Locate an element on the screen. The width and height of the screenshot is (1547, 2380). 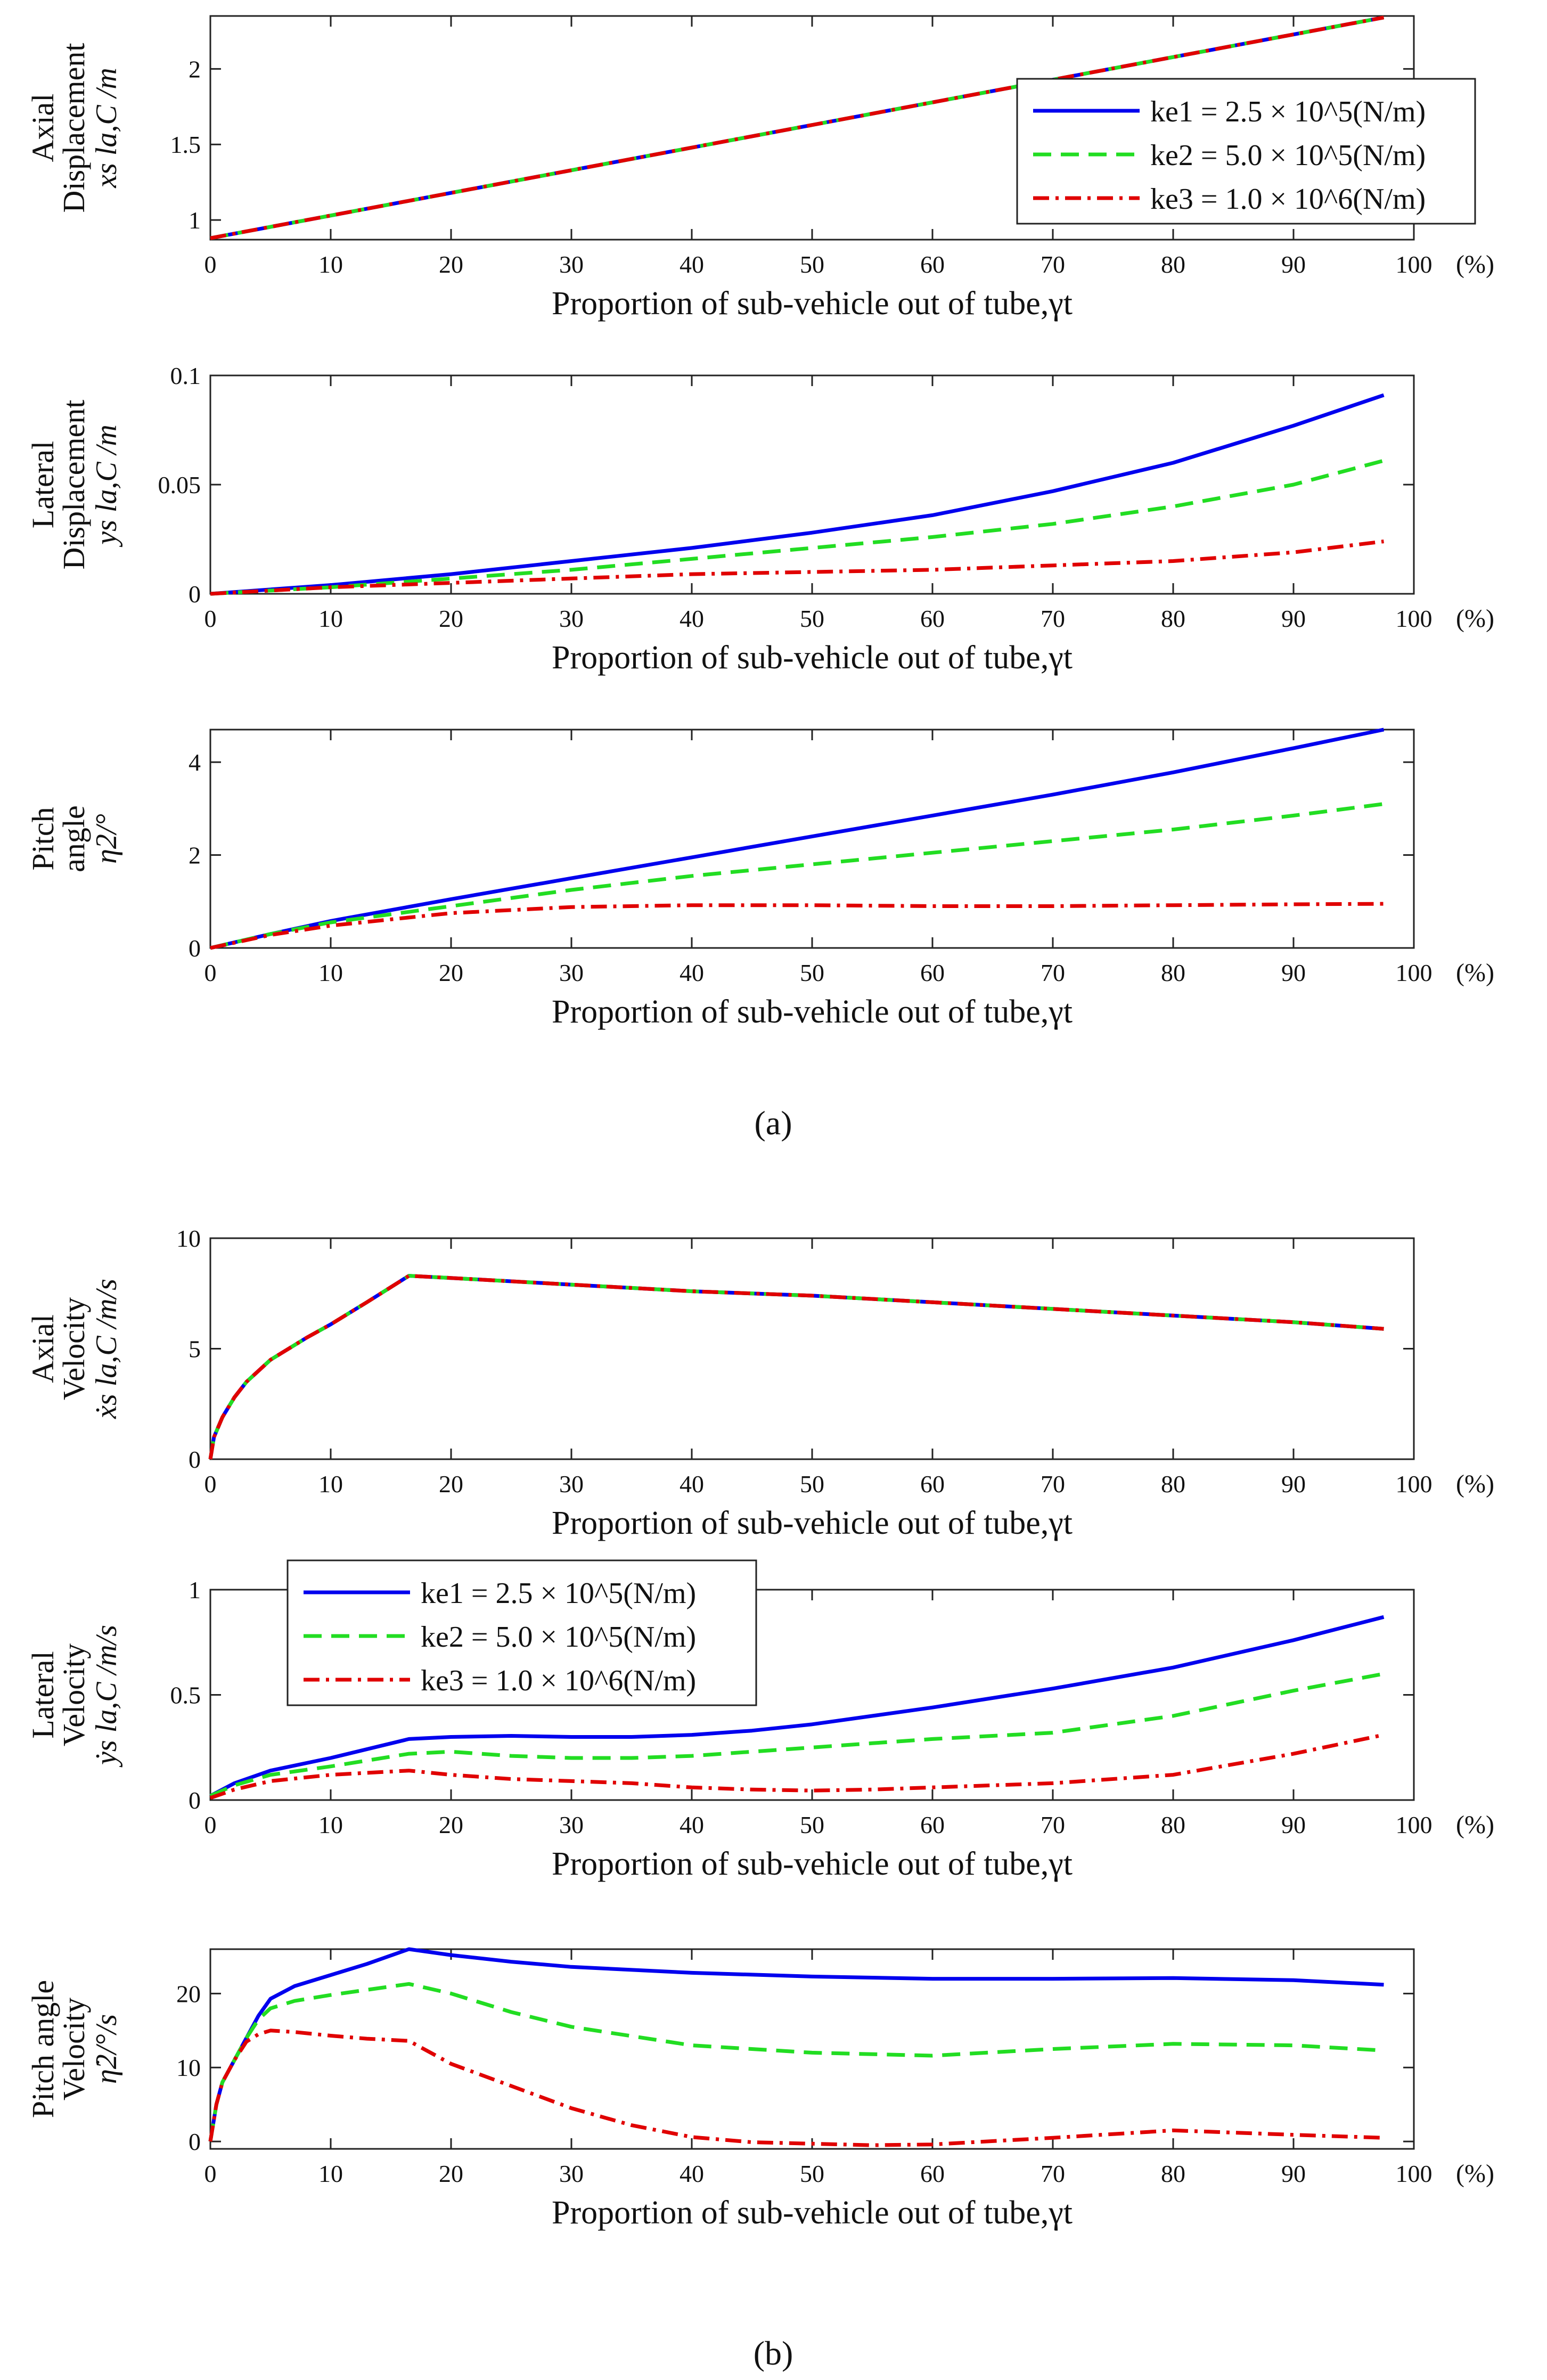
y-axis-label-line: Axial is located at coordinates (43, 1348).